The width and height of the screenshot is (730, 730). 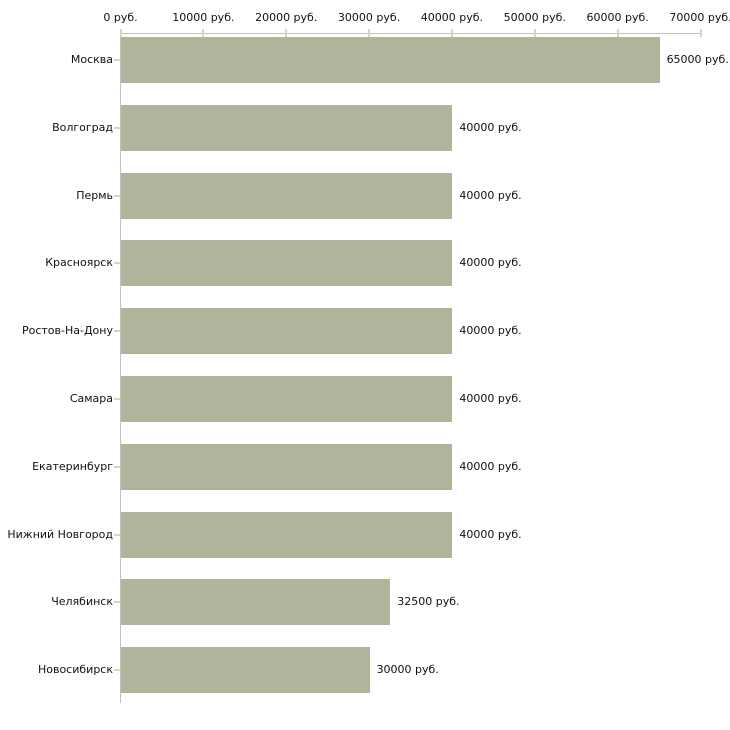 I want to click on bar-label: Нижний Новгород, so click(x=60, y=534).